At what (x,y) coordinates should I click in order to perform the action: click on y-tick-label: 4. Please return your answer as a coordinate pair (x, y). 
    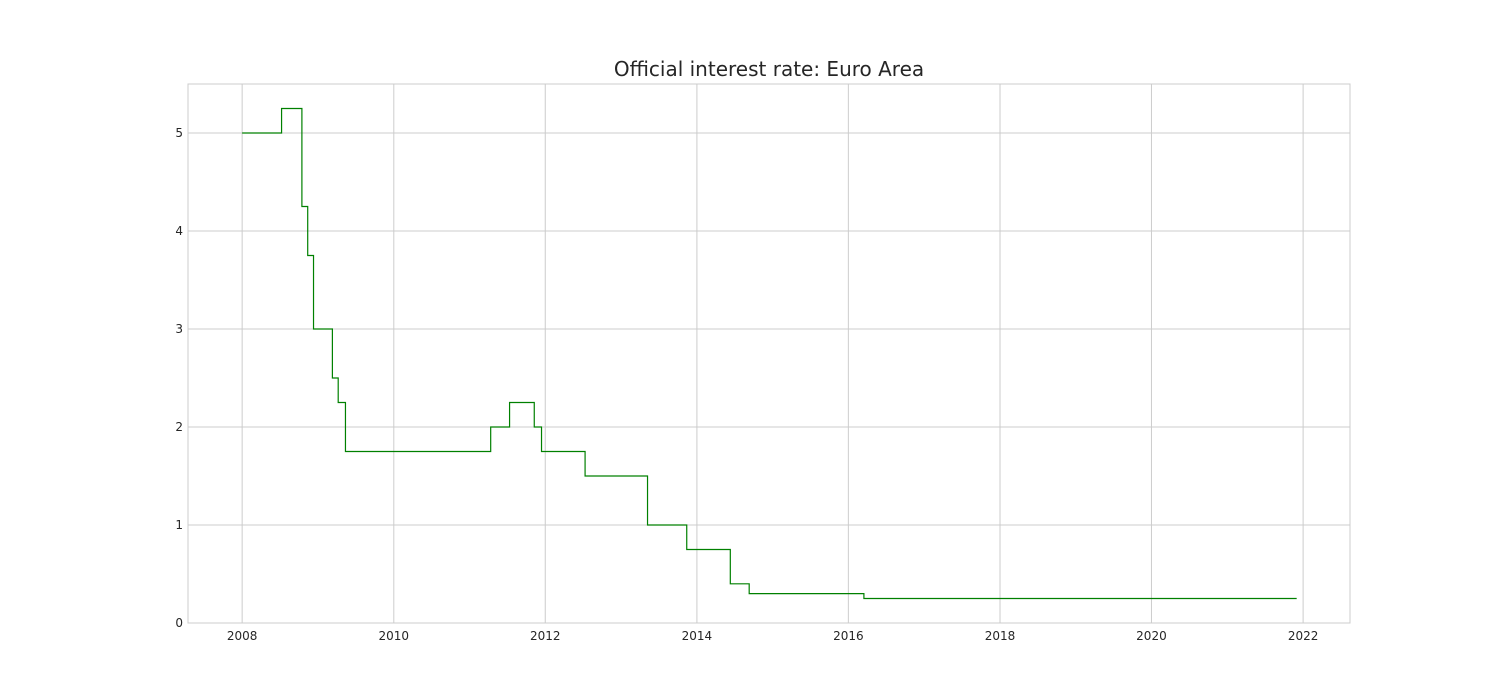
    Looking at the image, I should click on (179, 231).